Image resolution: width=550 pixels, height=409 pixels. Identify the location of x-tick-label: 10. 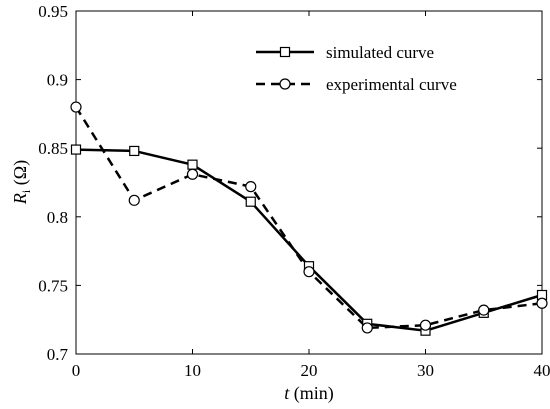
(192, 370).